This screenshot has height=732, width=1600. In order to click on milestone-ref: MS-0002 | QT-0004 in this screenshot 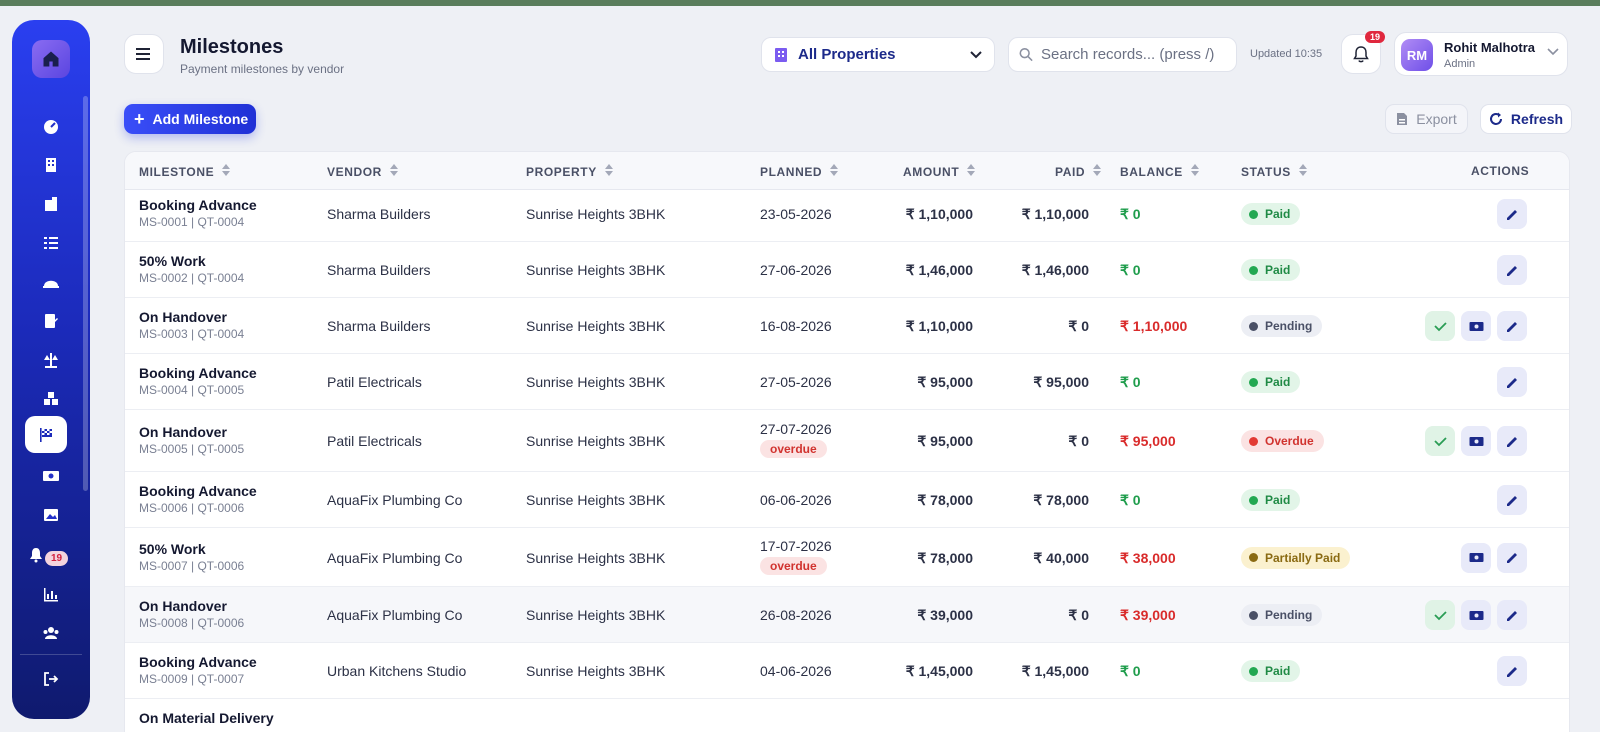, I will do `click(192, 278)`.